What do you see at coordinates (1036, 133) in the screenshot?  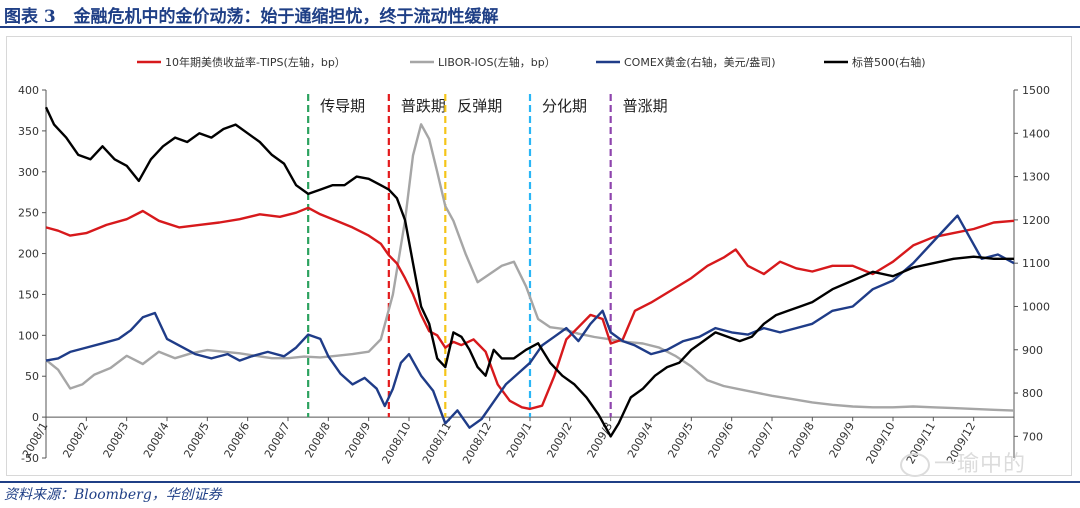 I see `right-tick-label: 1400` at bounding box center [1036, 133].